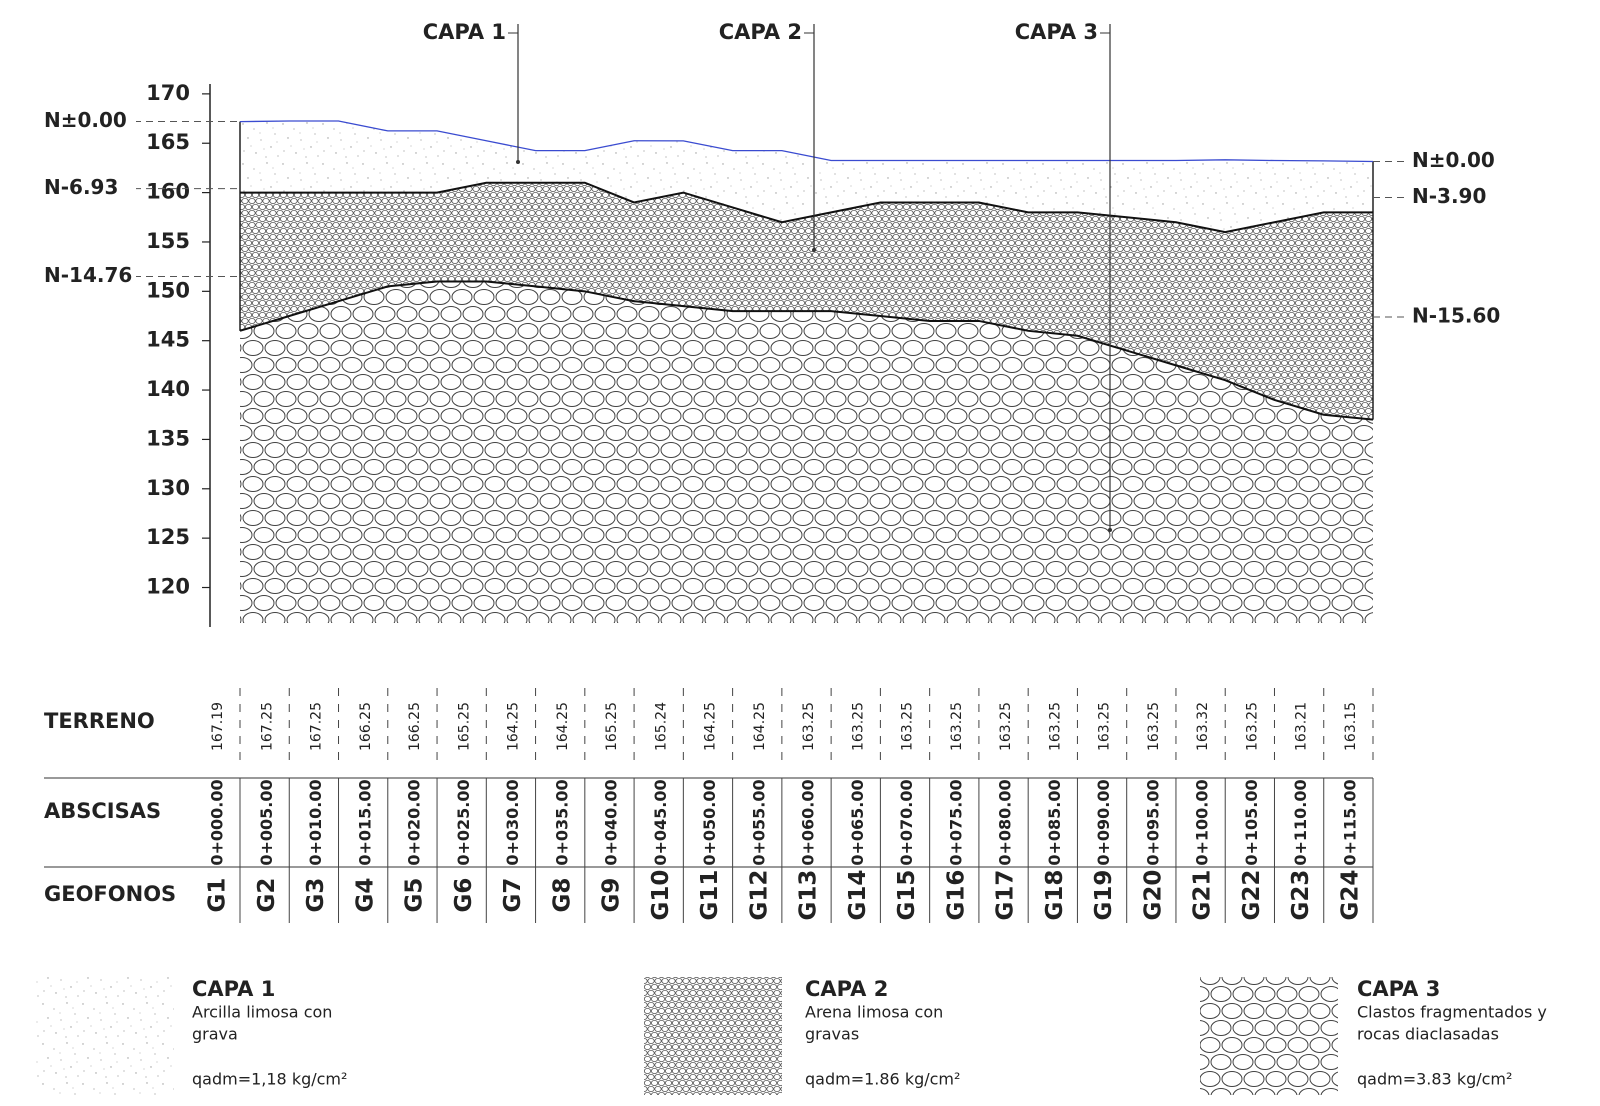  Describe the element at coordinates (1103, 822) in the screenshot. I see `abscisa-value: 0+090.00` at that location.